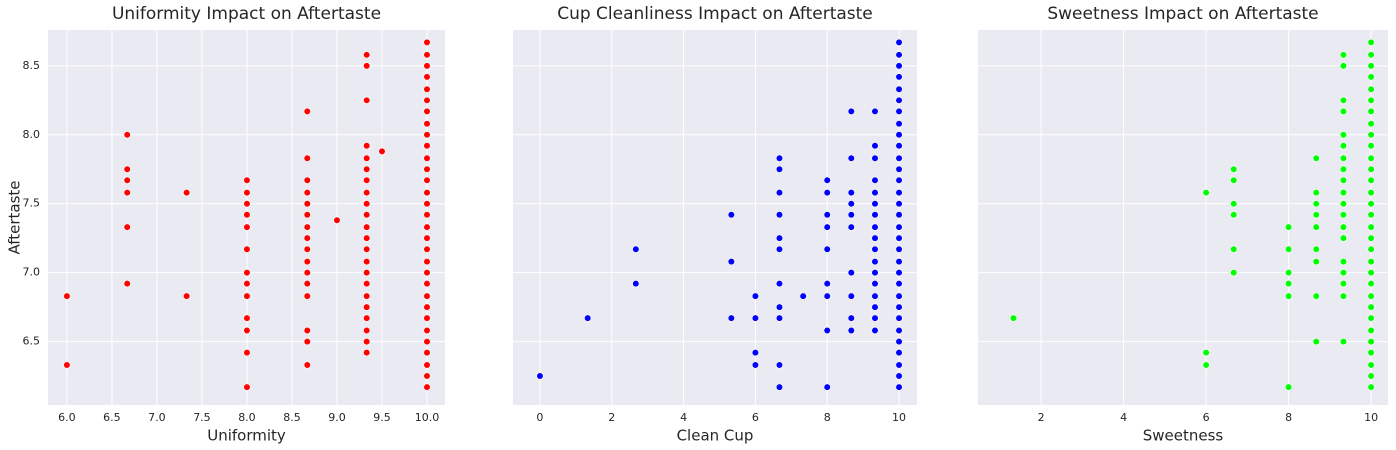 The height and width of the screenshot is (450, 1396). I want to click on chart-title: Uniformity Impact on Aftertaste, so click(246, 14).